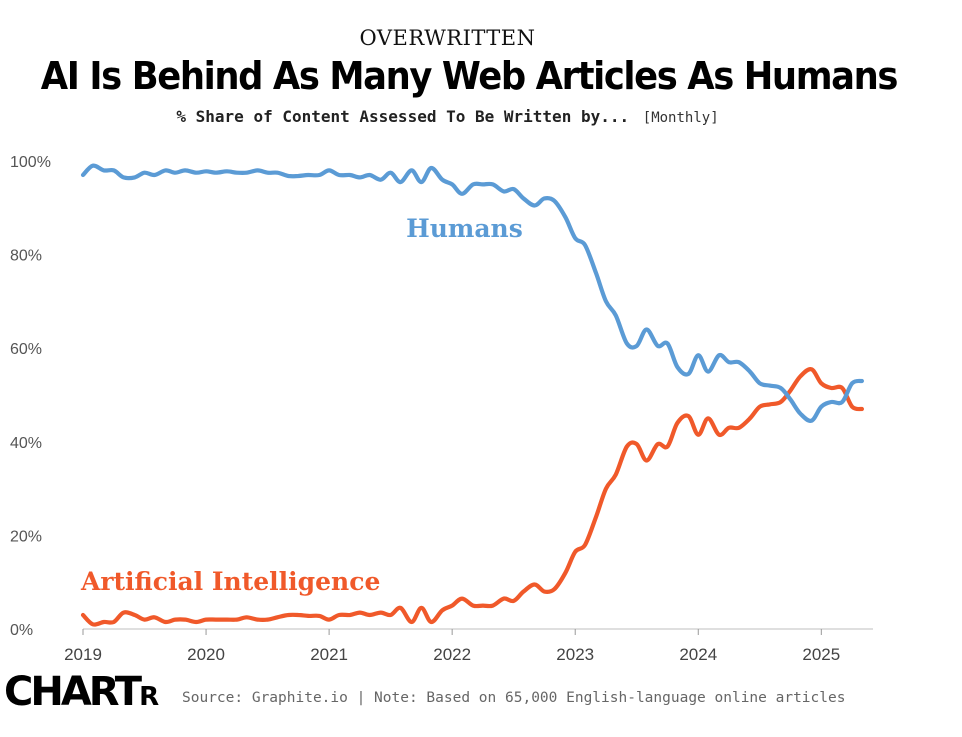  Describe the element at coordinates (26, 256) in the screenshot. I see `y-tick-label: 80%` at that location.